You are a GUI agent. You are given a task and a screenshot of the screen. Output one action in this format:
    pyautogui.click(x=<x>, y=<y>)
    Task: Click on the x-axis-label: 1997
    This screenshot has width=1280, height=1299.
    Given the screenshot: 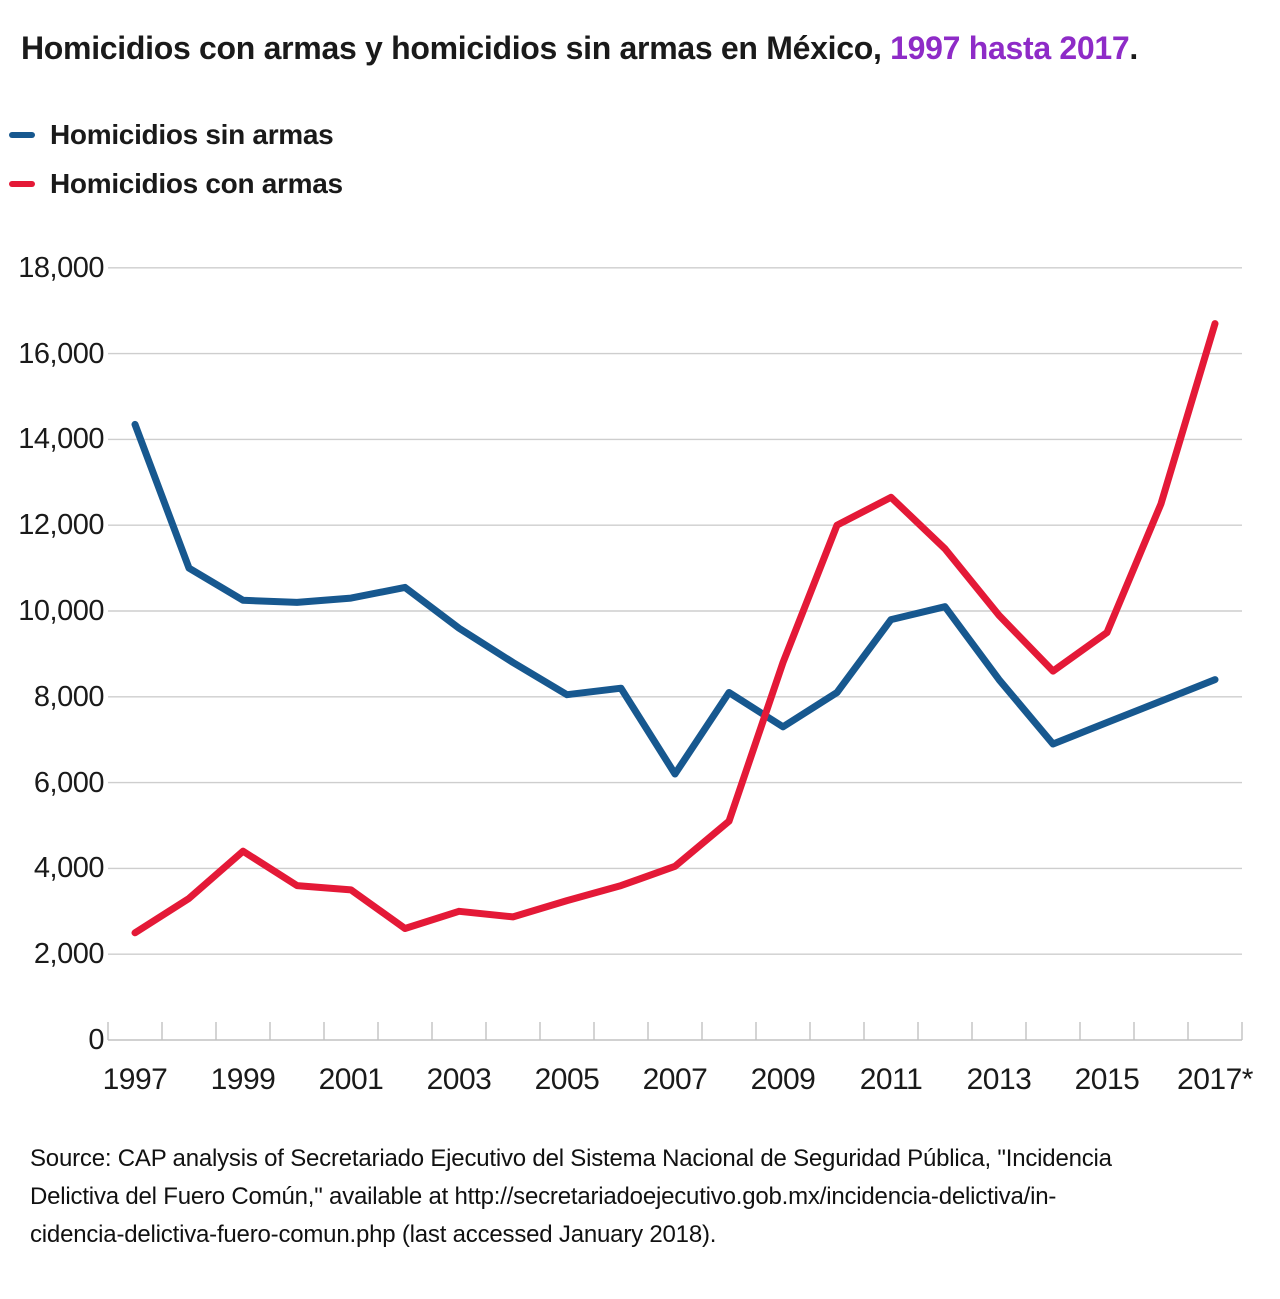 What is the action you would take?
    pyautogui.click(x=135, y=1079)
    